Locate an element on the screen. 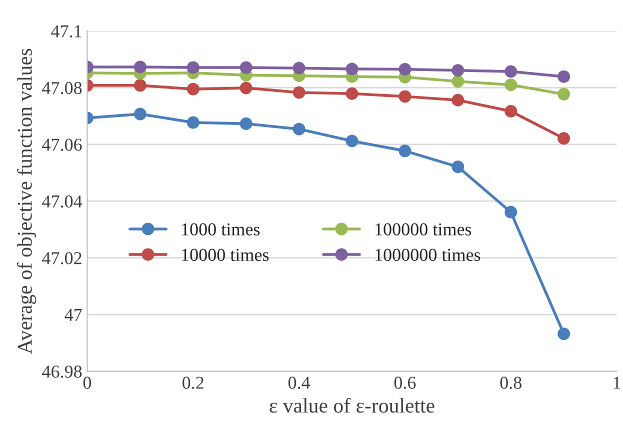 The image size is (623, 442). x-tick-label: 0.6 is located at coordinates (405, 382).